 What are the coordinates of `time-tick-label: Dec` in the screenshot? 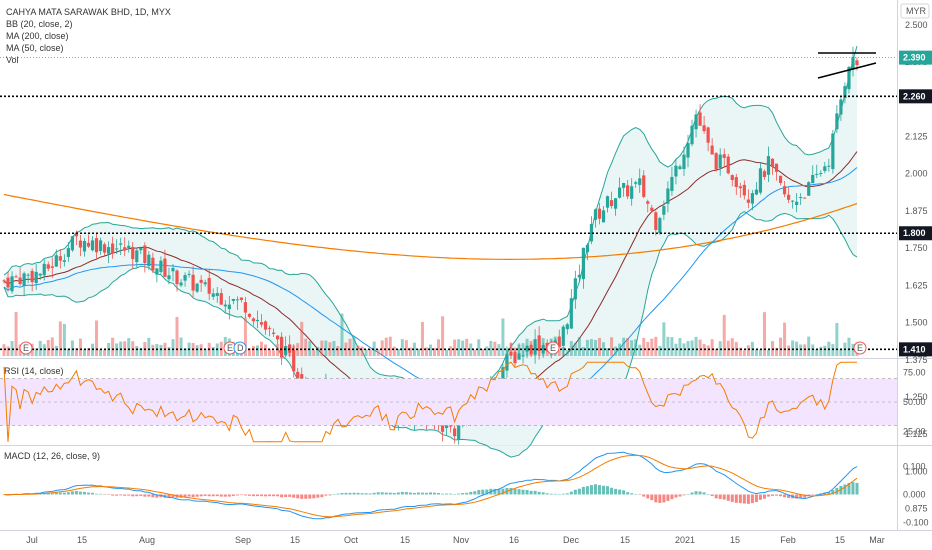 It's located at (571, 540).